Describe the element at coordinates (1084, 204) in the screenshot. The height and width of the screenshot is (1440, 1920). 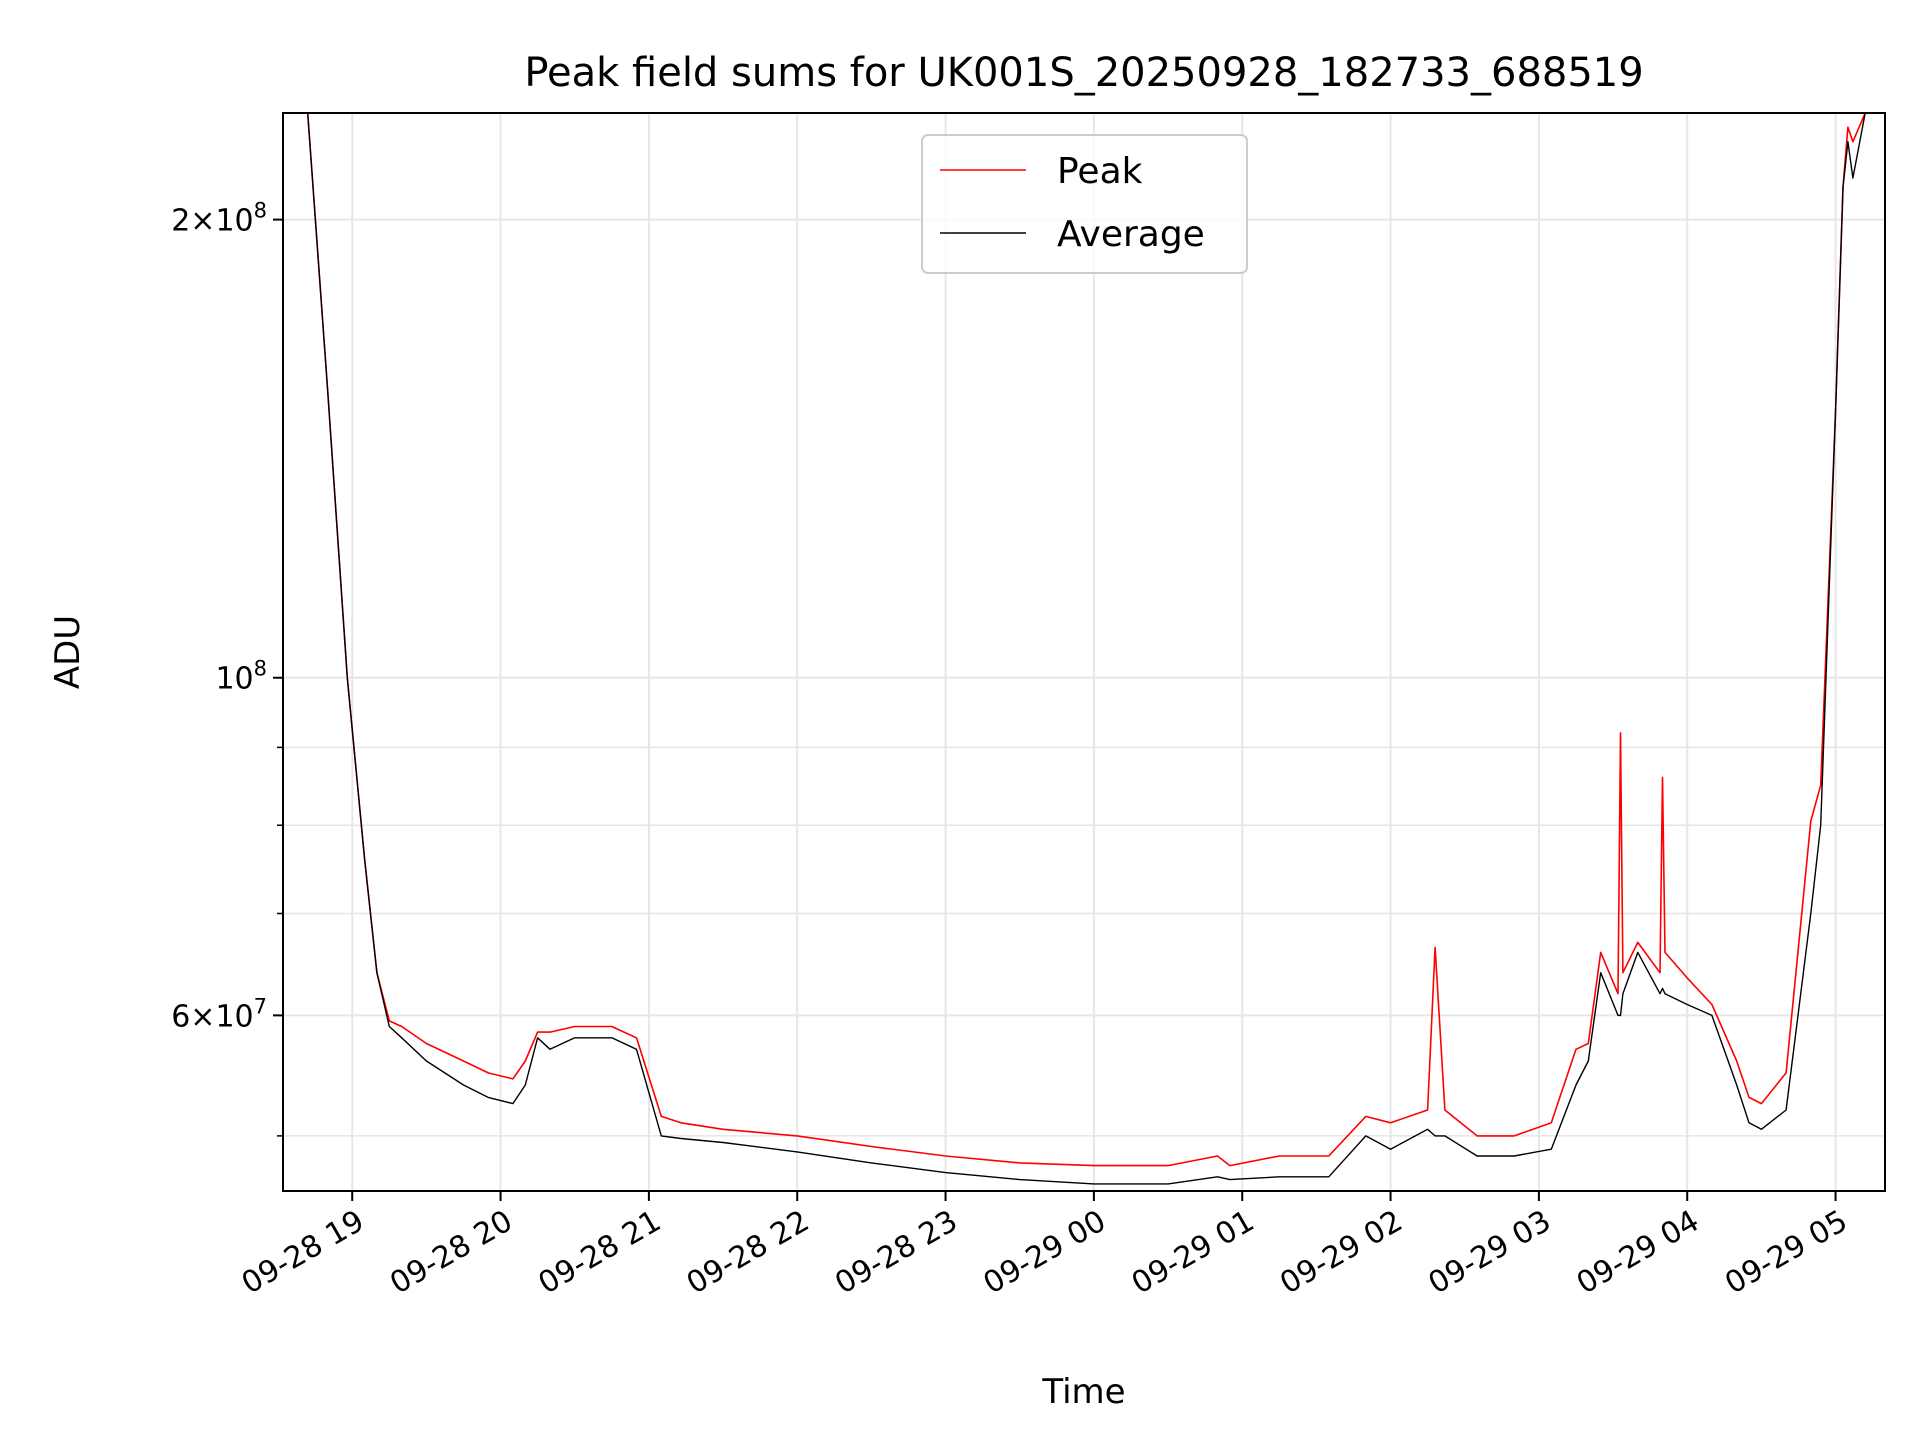
I see `legend: Peak Average` at that location.